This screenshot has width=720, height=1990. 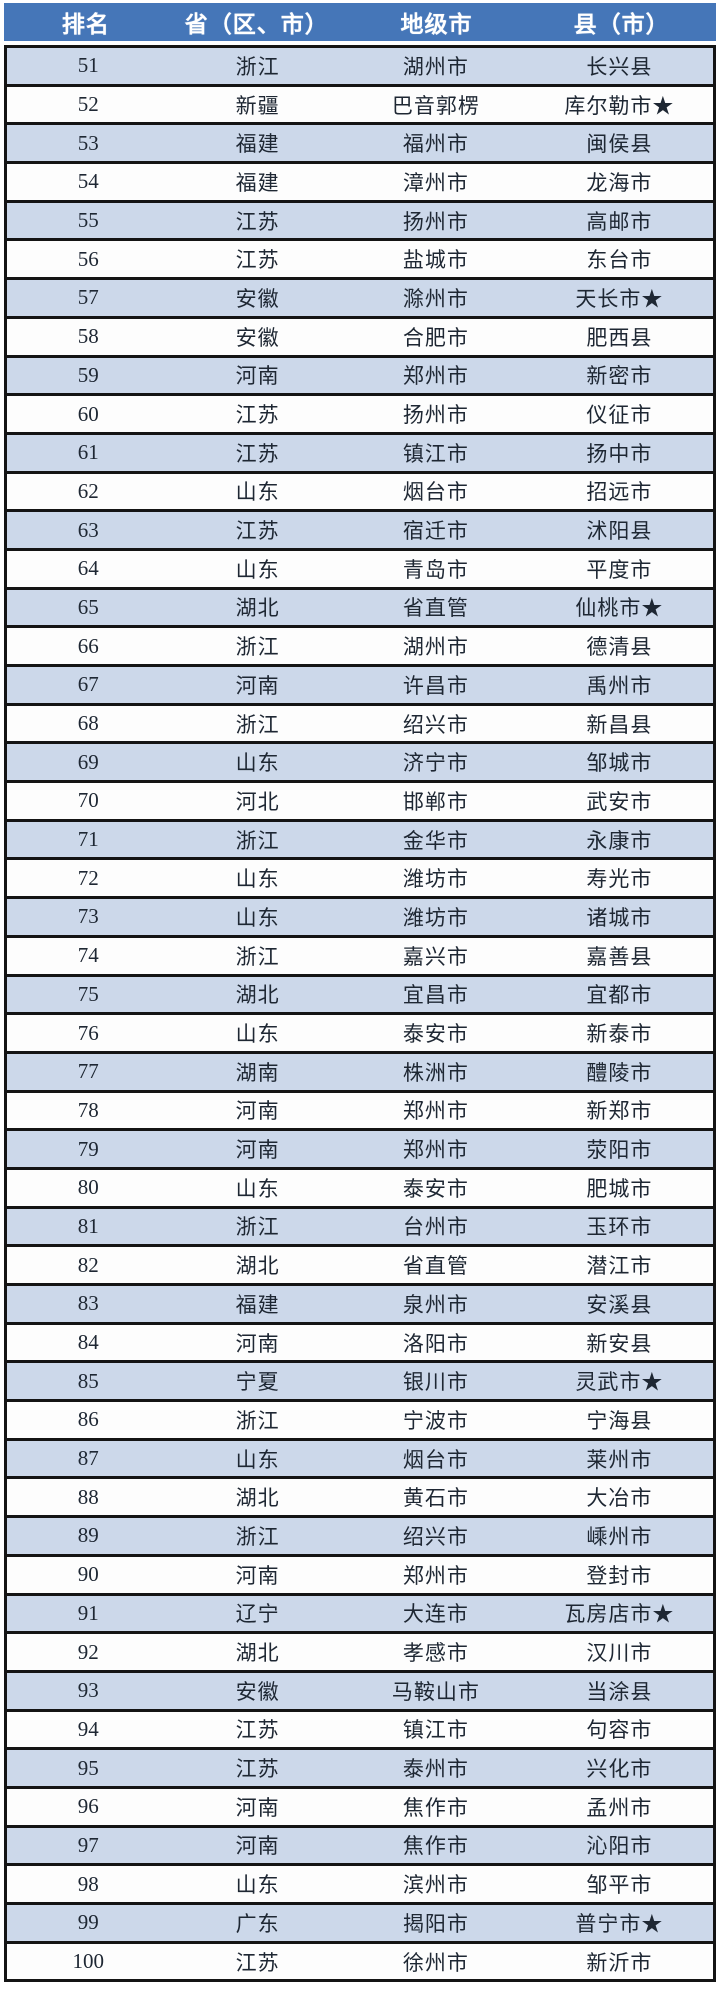 I want to click on rank-cell: 78, so click(x=88, y=1109).